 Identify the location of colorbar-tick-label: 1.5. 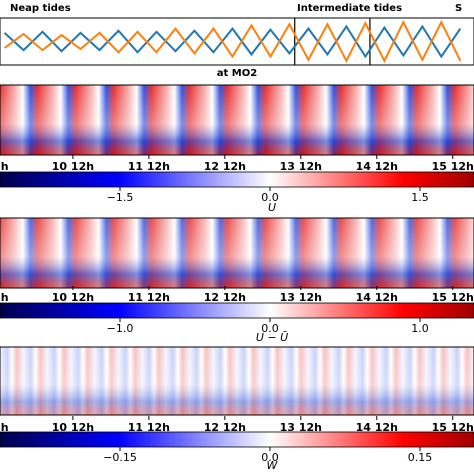
(420, 197).